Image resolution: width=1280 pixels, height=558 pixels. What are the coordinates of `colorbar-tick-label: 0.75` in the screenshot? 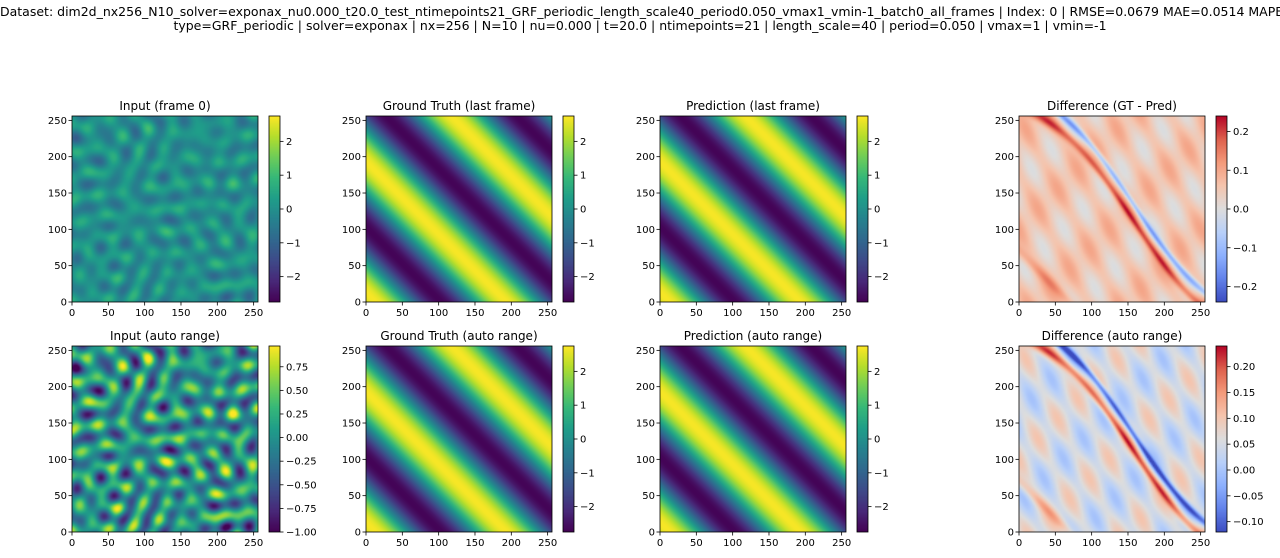 It's located at (297, 367).